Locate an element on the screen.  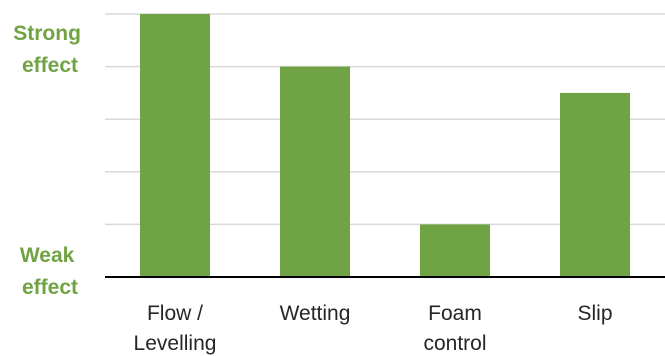
y-label-strong: Strong effect is located at coordinates (50, 49).